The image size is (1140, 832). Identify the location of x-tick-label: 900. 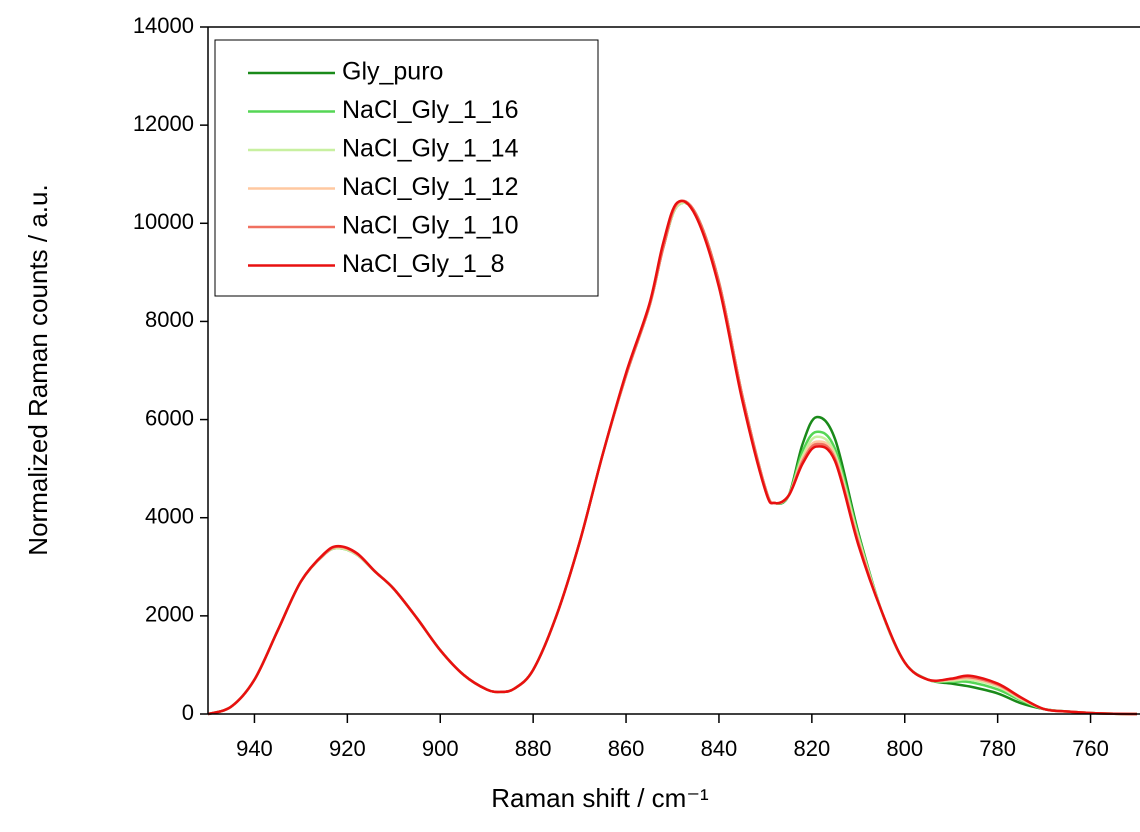
(440, 748).